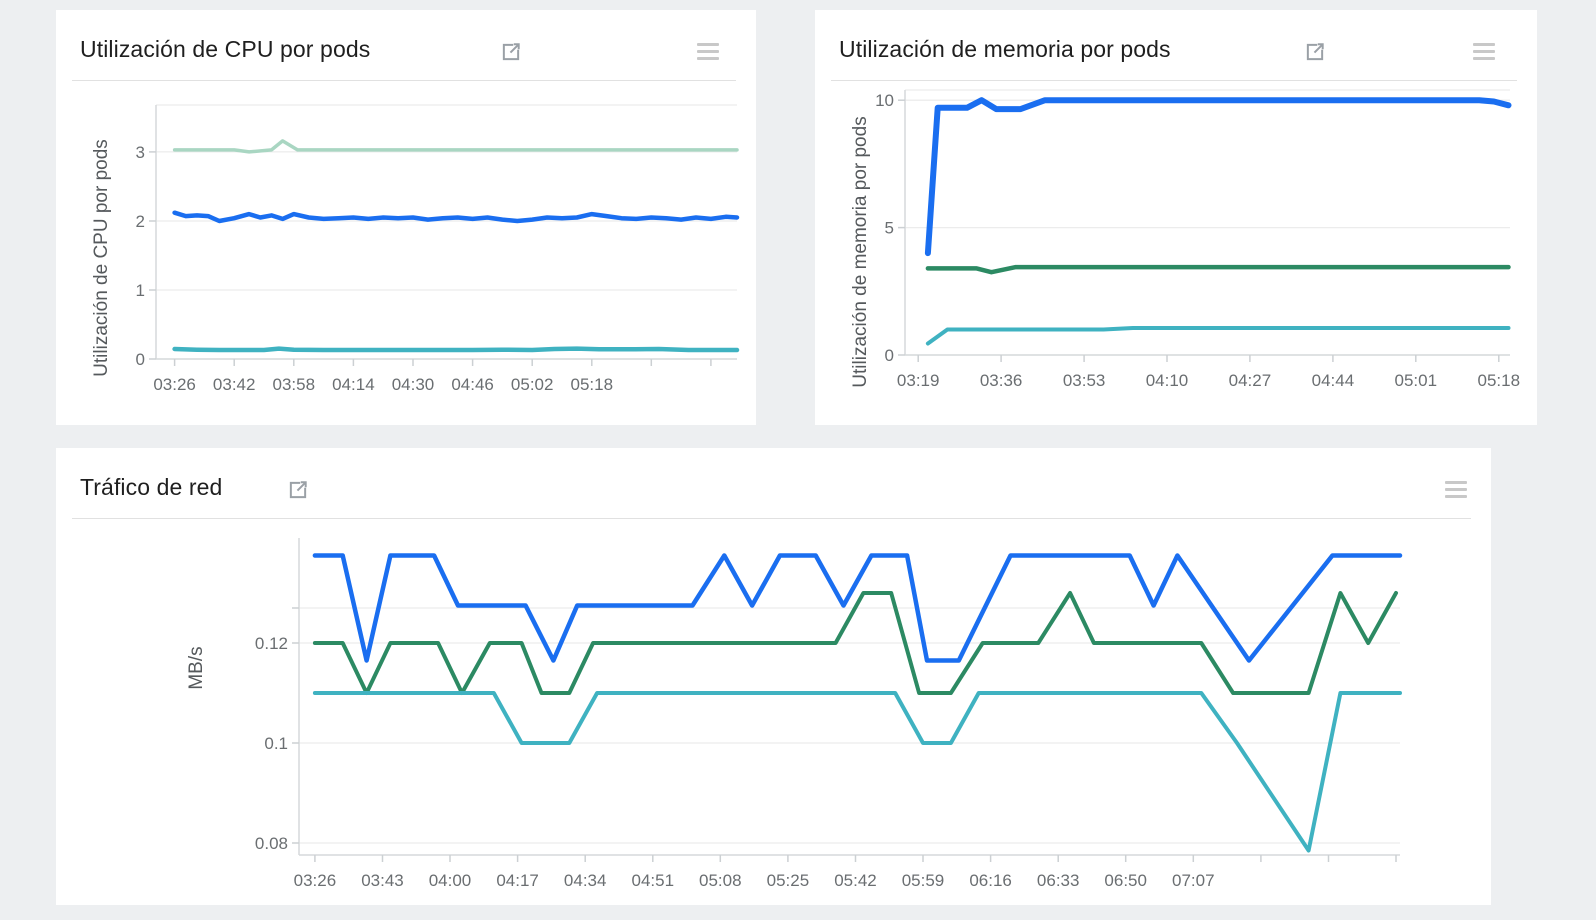 The width and height of the screenshot is (1596, 920). I want to click on svg-text: 05:25, so click(788, 880).